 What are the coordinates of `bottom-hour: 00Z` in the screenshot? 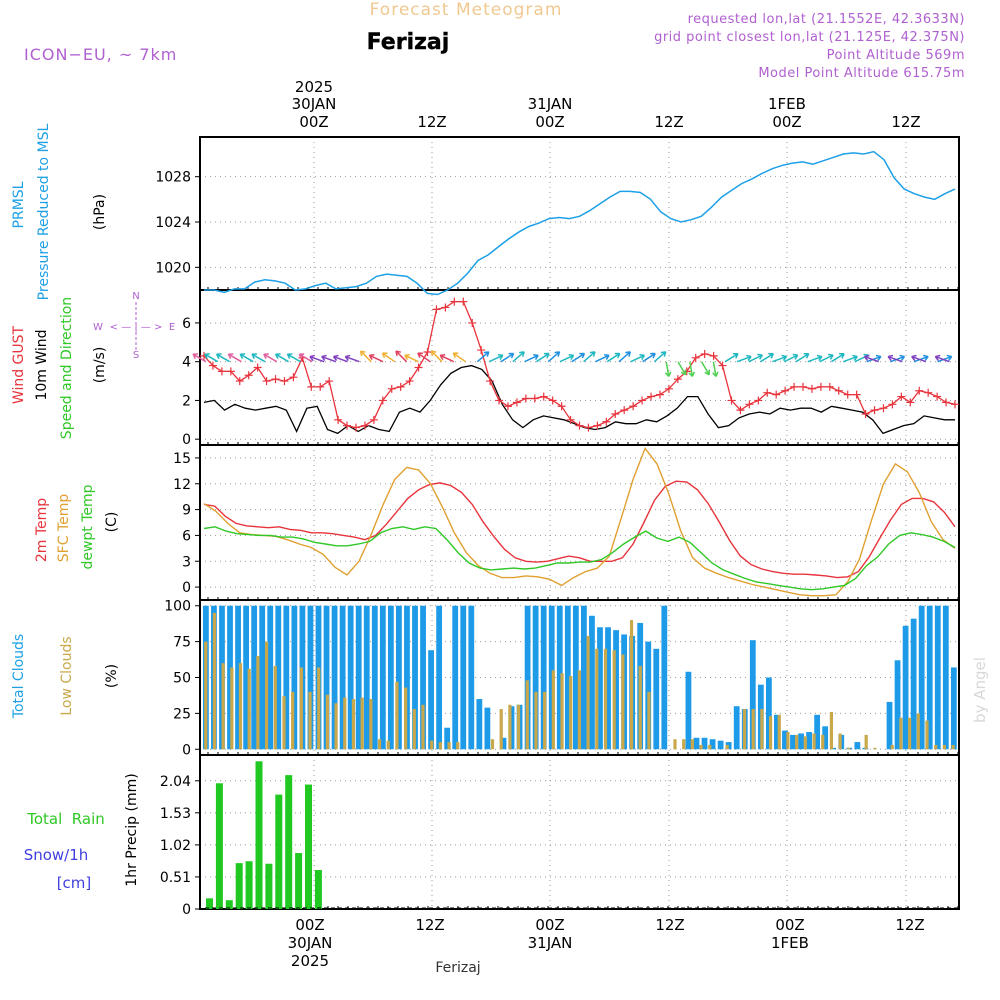 It's located at (549, 925).